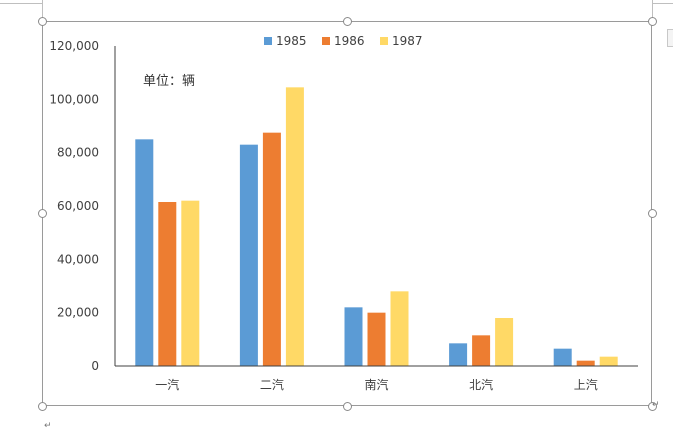  Describe the element at coordinates (347, 21) in the screenshot. I see `resize-handle-top-center` at that location.